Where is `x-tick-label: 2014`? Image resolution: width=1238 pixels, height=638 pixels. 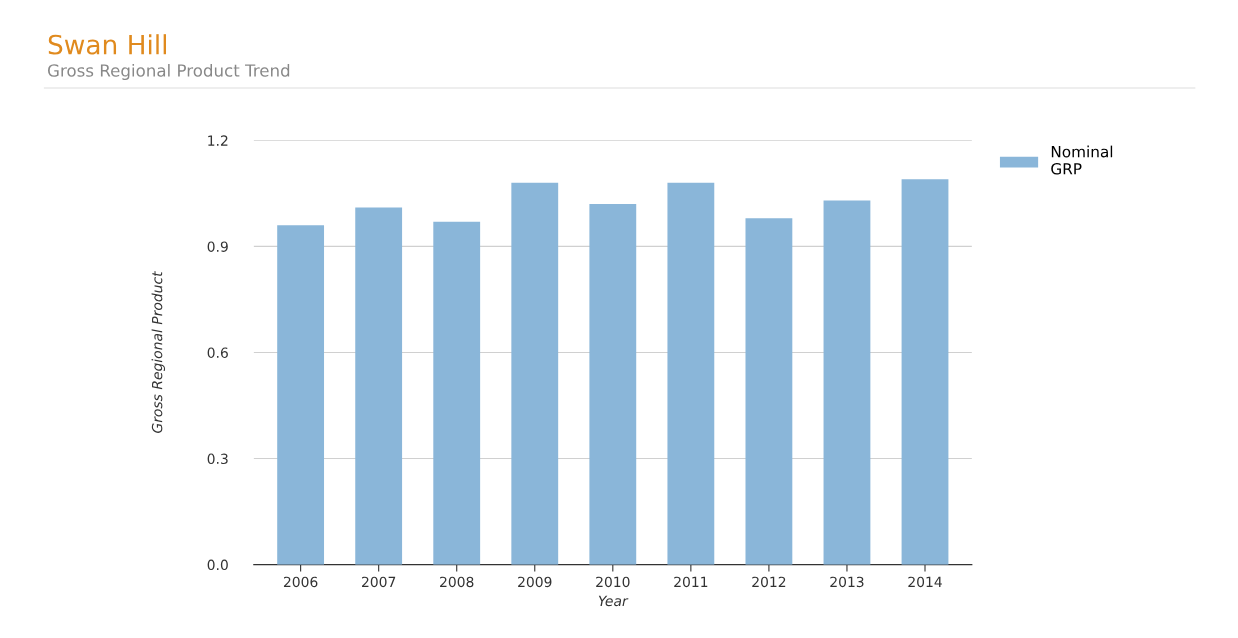 x-tick-label: 2014 is located at coordinates (925, 582).